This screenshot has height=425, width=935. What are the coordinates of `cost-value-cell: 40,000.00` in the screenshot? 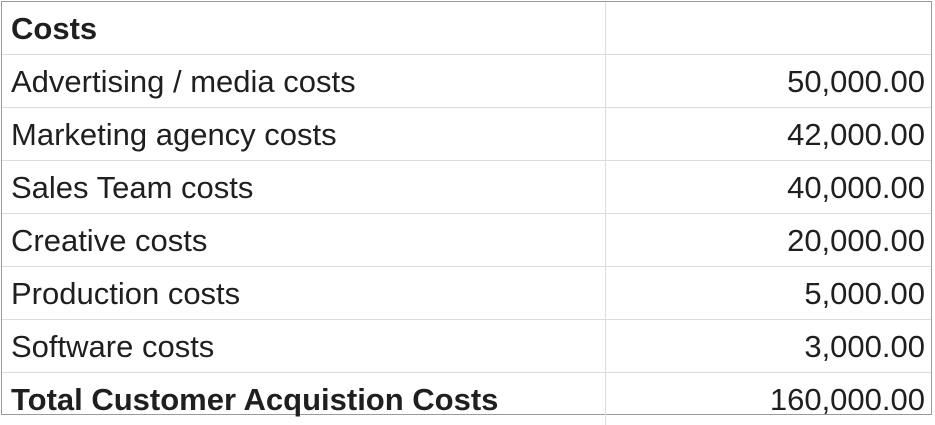 It's located at (768, 187).